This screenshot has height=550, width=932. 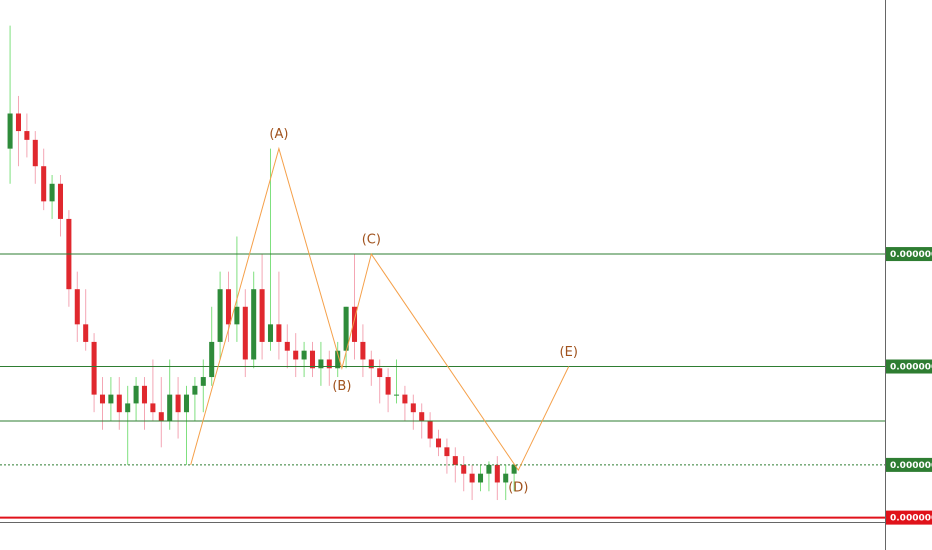 What do you see at coordinates (518, 488) in the screenshot?
I see `pattern-label: (D)` at bounding box center [518, 488].